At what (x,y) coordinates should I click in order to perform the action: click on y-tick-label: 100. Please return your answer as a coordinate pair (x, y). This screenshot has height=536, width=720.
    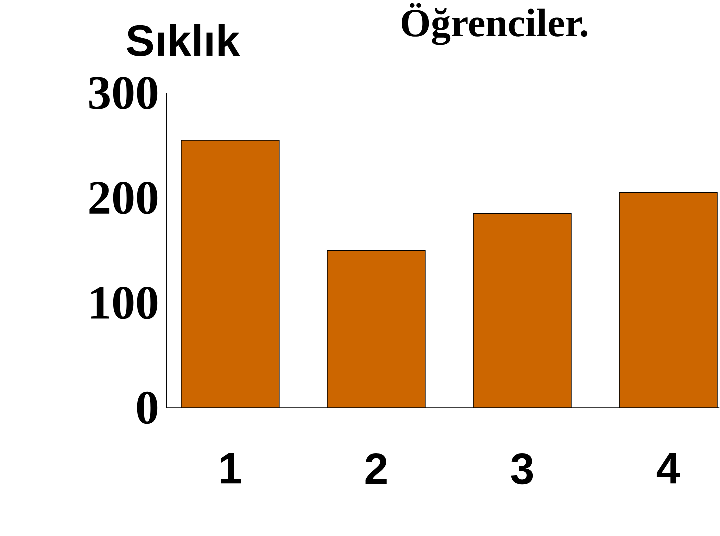
    Looking at the image, I should click on (125, 303).